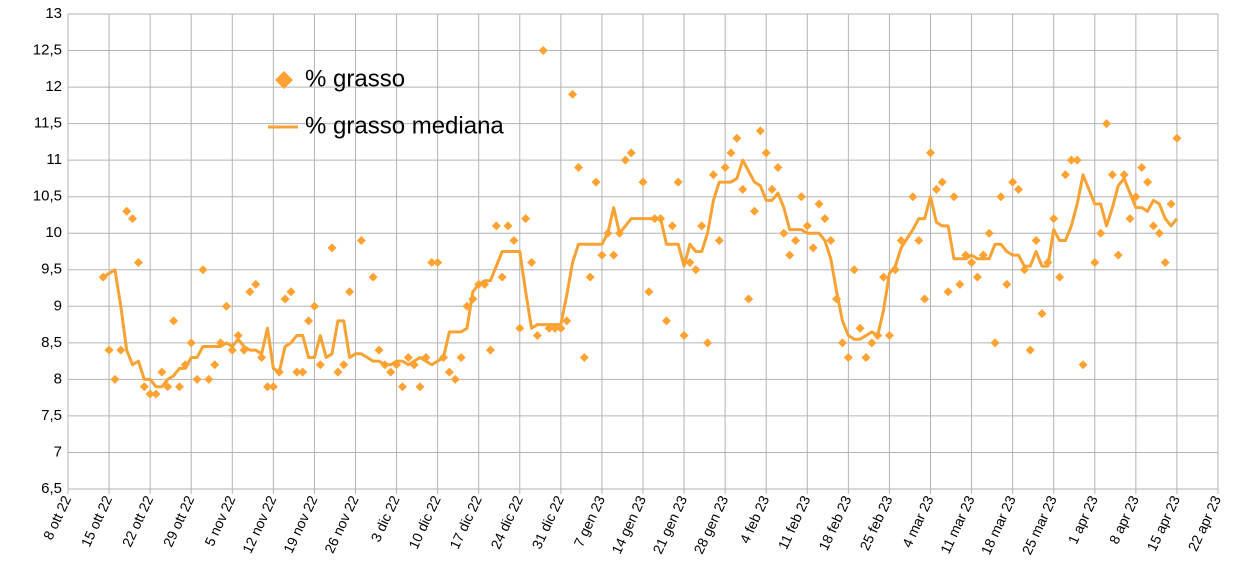 This screenshot has height=575, width=1234. Describe the element at coordinates (424, 522) in the screenshot. I see `x-tick-label: 10 dic 22` at that location.